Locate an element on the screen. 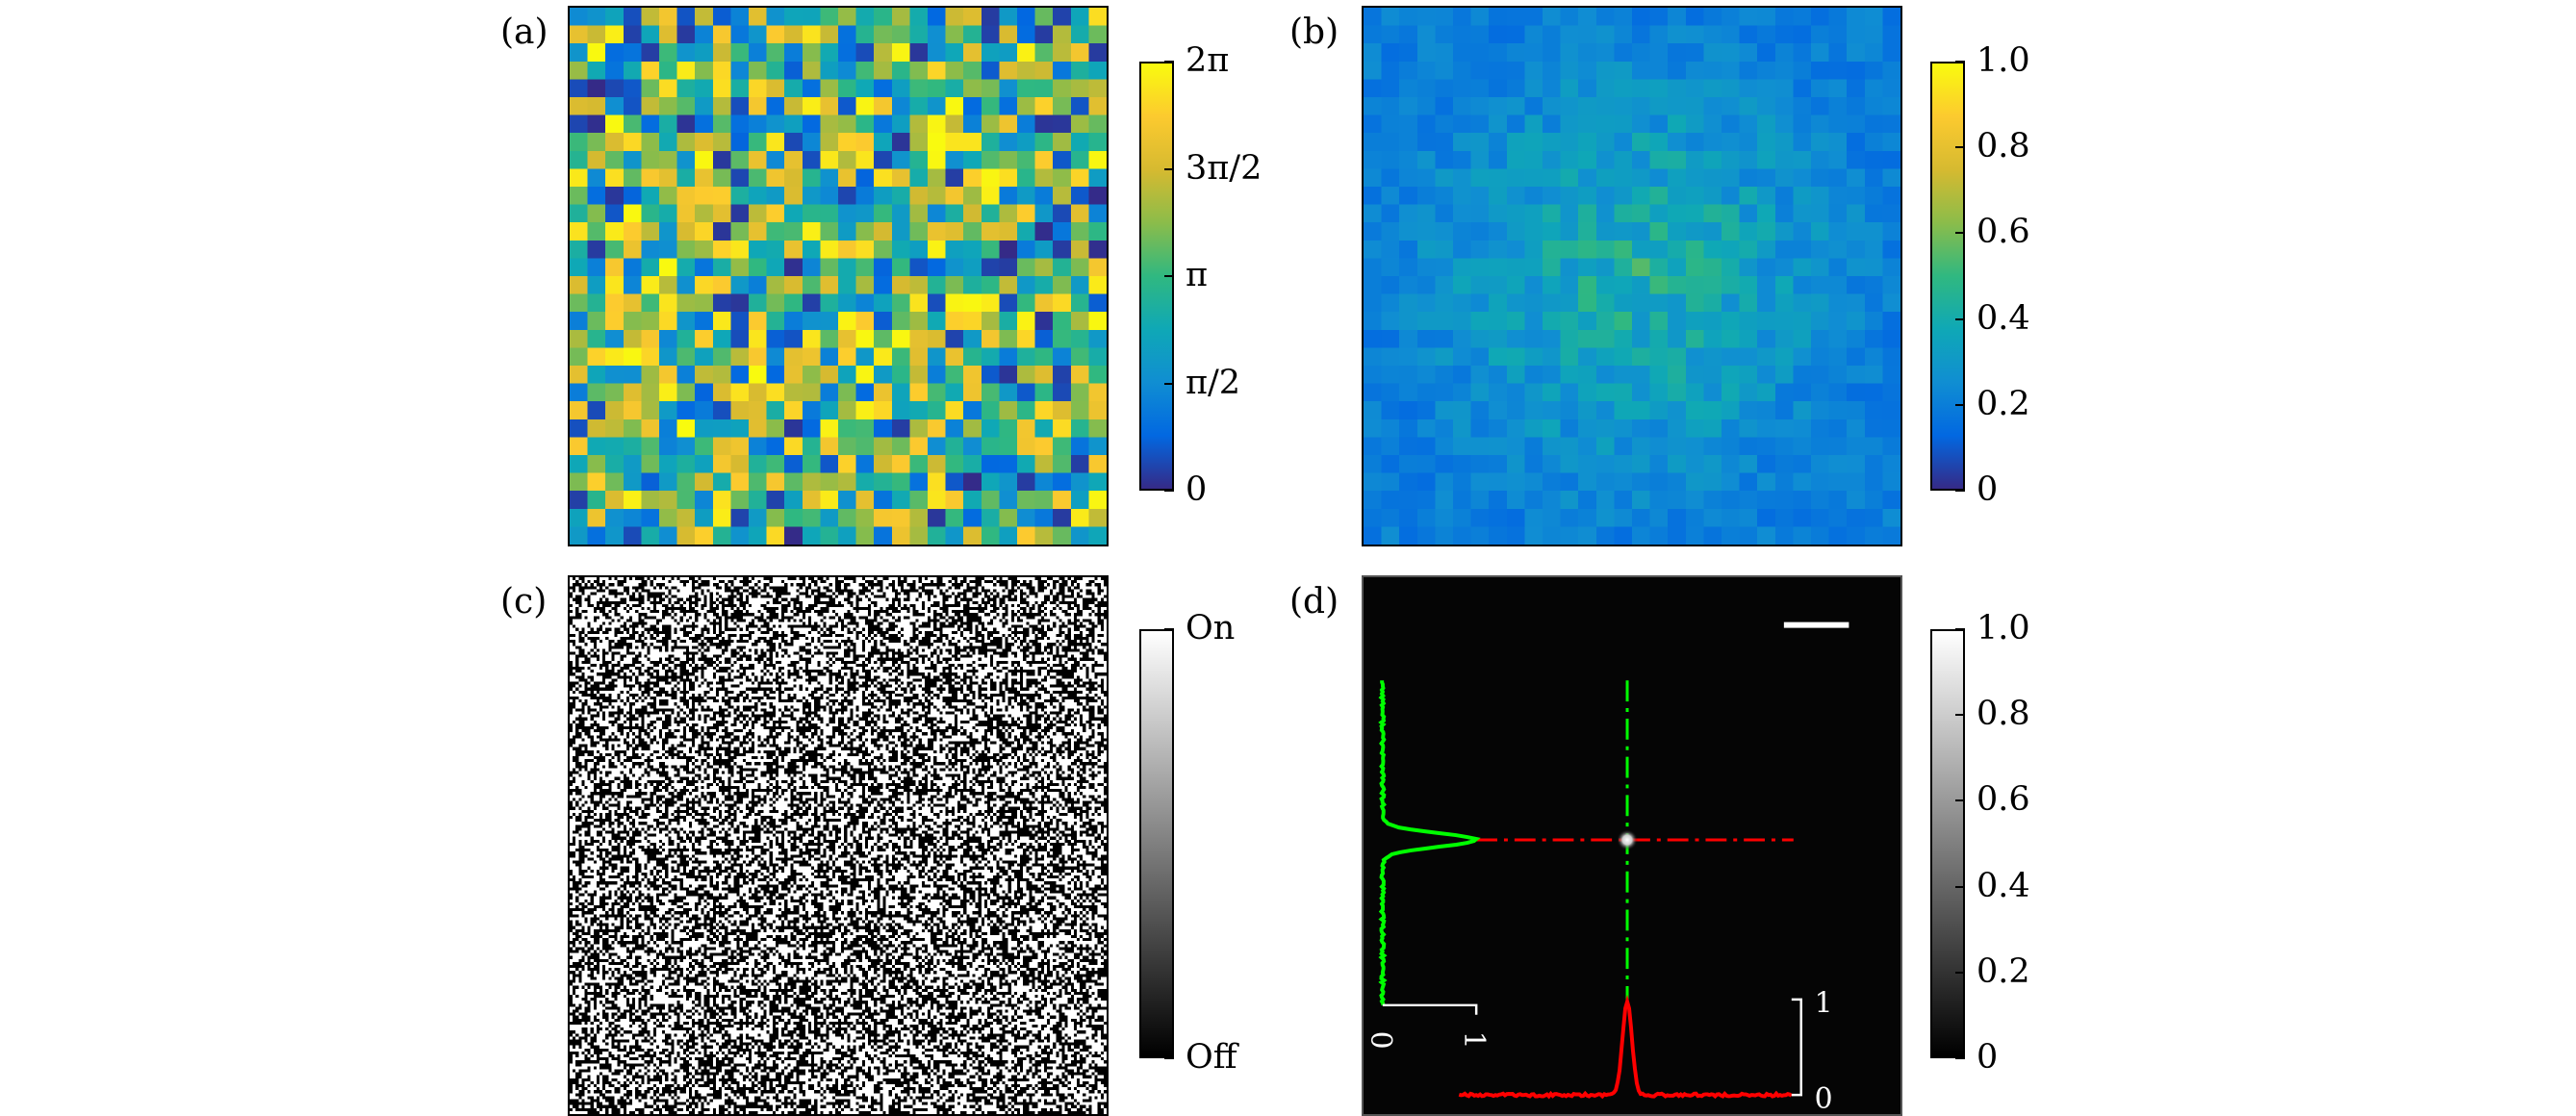 This screenshot has width=2576, height=1116. binary-colorbar is located at coordinates (1156, 844).